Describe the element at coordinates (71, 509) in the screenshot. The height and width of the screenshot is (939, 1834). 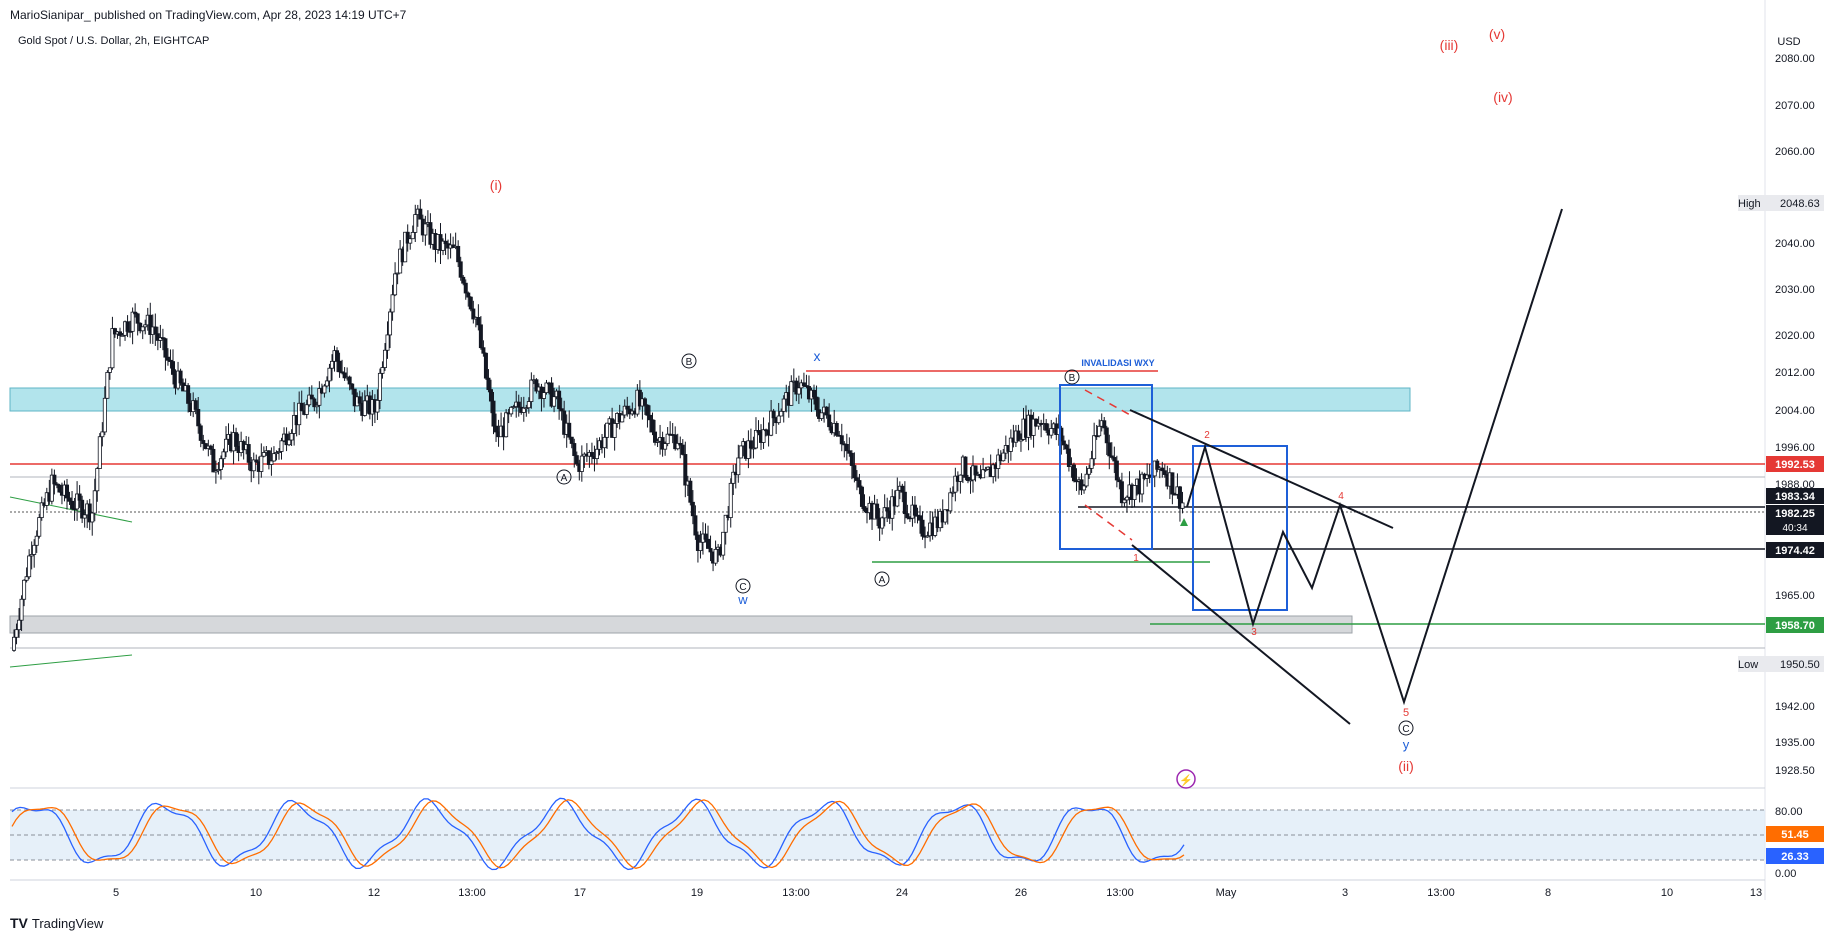
I see `trendline-upper-left` at that location.